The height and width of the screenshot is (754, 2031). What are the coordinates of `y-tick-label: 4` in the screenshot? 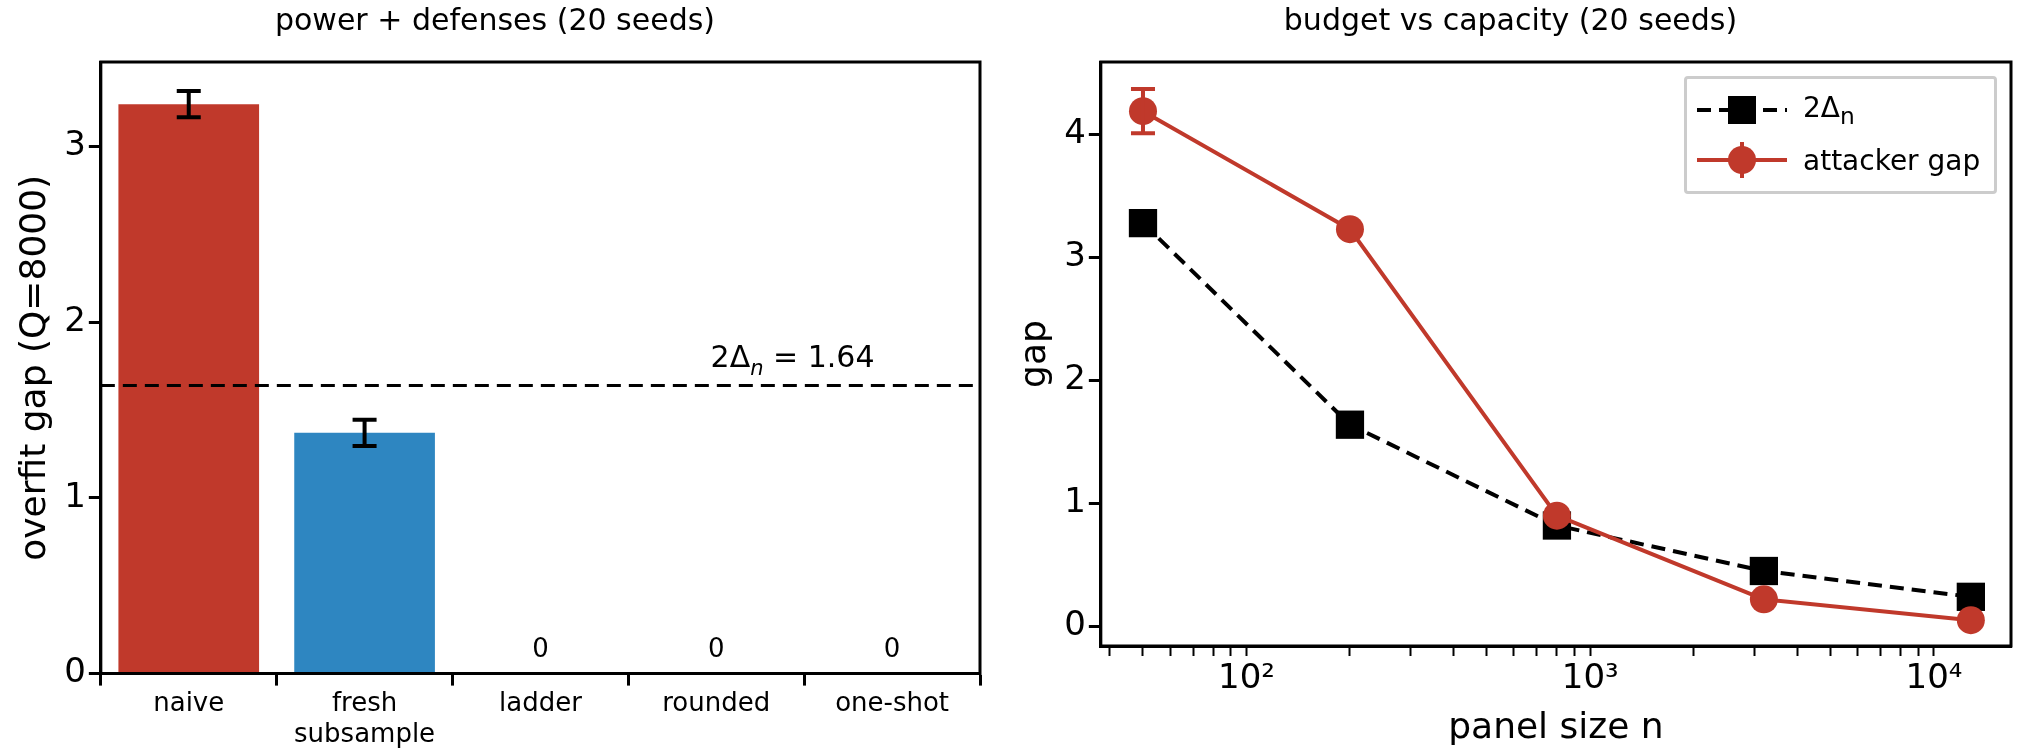 It's located at (1075, 131).